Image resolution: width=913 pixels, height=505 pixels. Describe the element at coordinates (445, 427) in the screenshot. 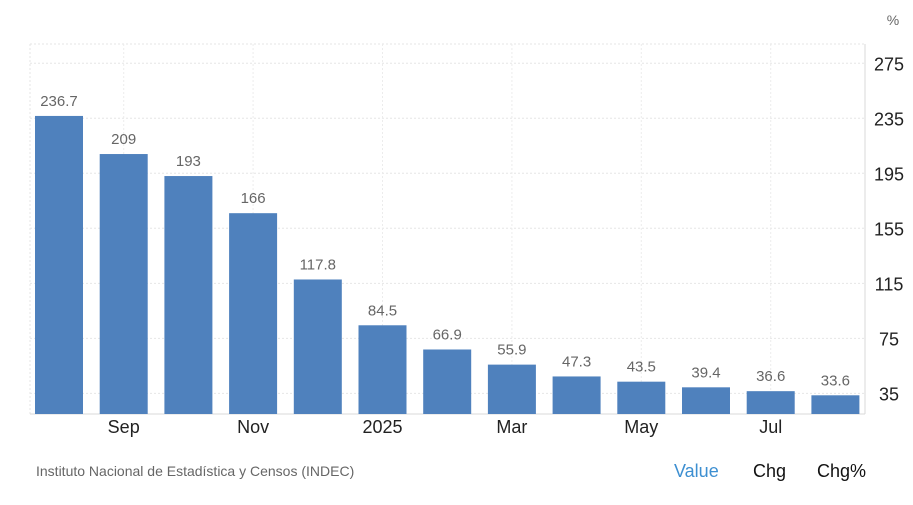

I see `x-axis-ticks: Sep Nov 2025 Mar May Jul` at that location.